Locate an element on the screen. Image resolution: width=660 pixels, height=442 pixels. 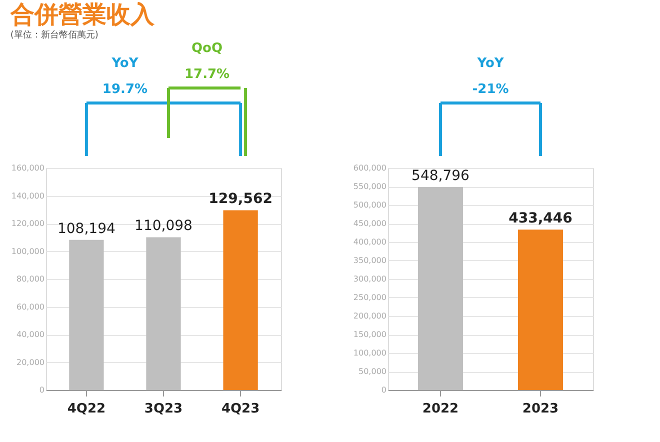
text: 17.7% is located at coordinates (207, 74).